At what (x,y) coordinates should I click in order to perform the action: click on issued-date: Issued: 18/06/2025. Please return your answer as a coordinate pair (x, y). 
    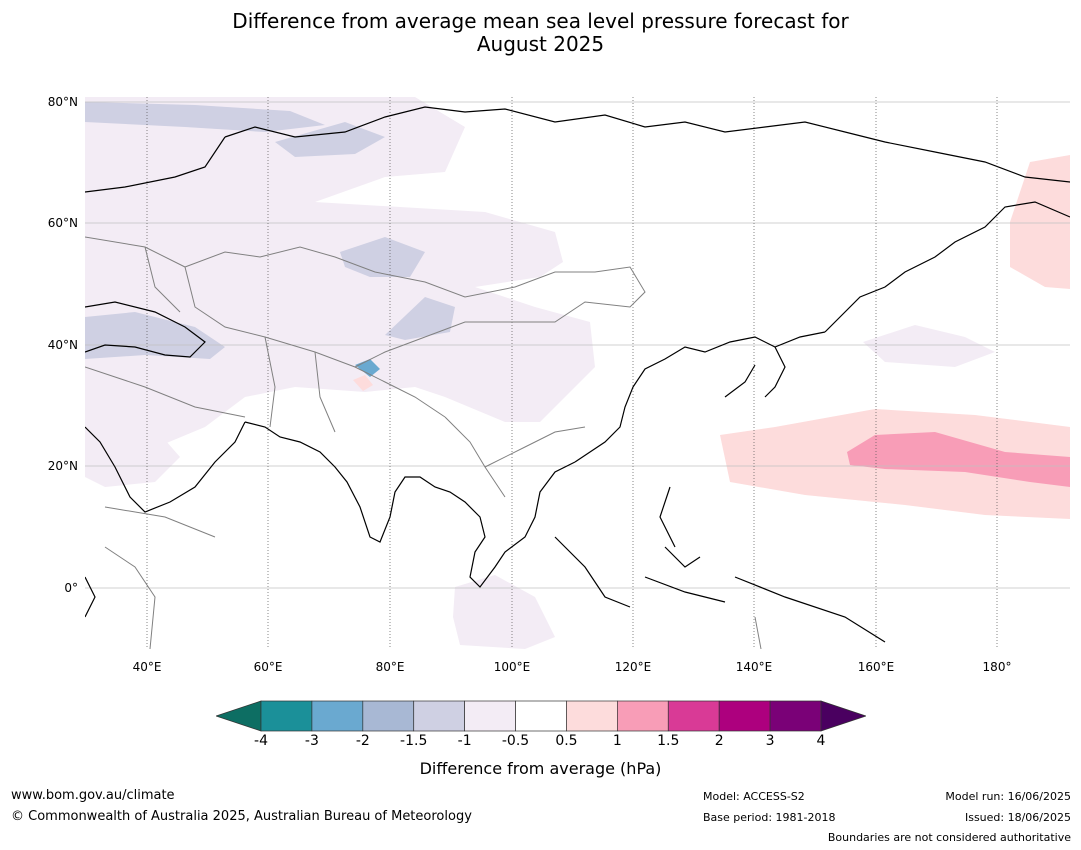
    Looking at the image, I should click on (1017, 817).